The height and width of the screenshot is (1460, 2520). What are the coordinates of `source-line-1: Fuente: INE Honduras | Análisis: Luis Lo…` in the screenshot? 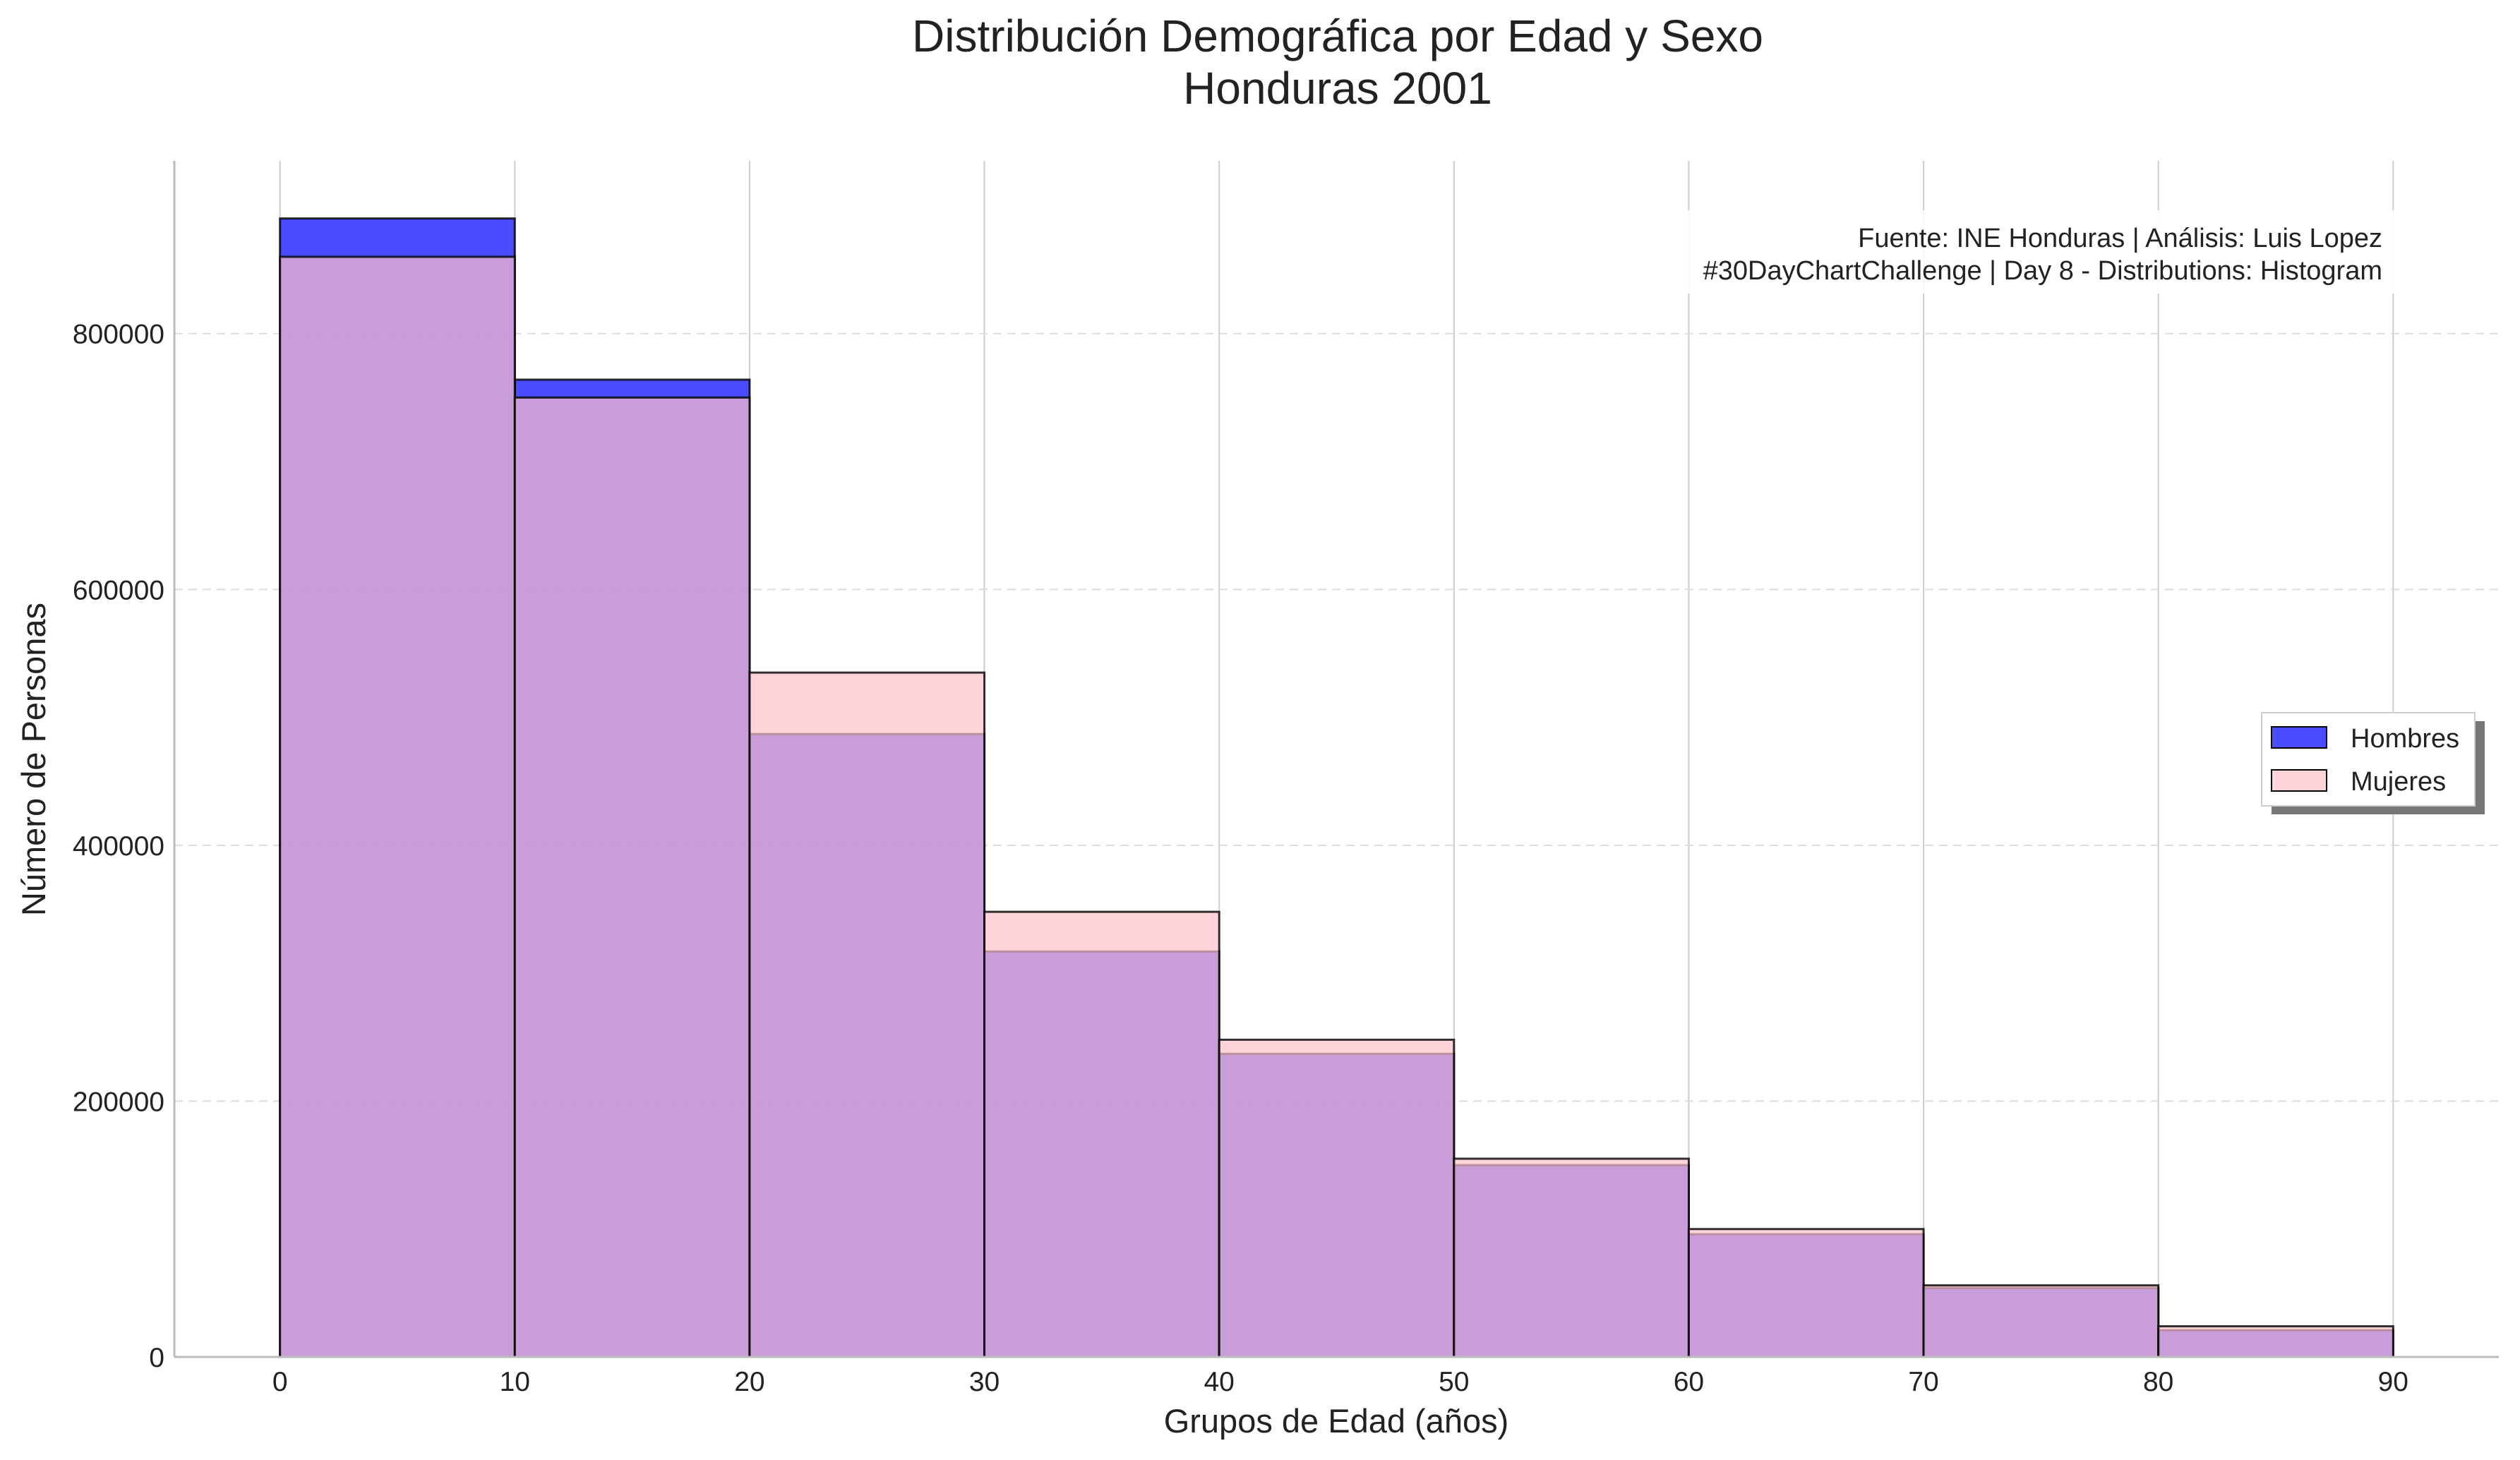 It's located at (2120, 239).